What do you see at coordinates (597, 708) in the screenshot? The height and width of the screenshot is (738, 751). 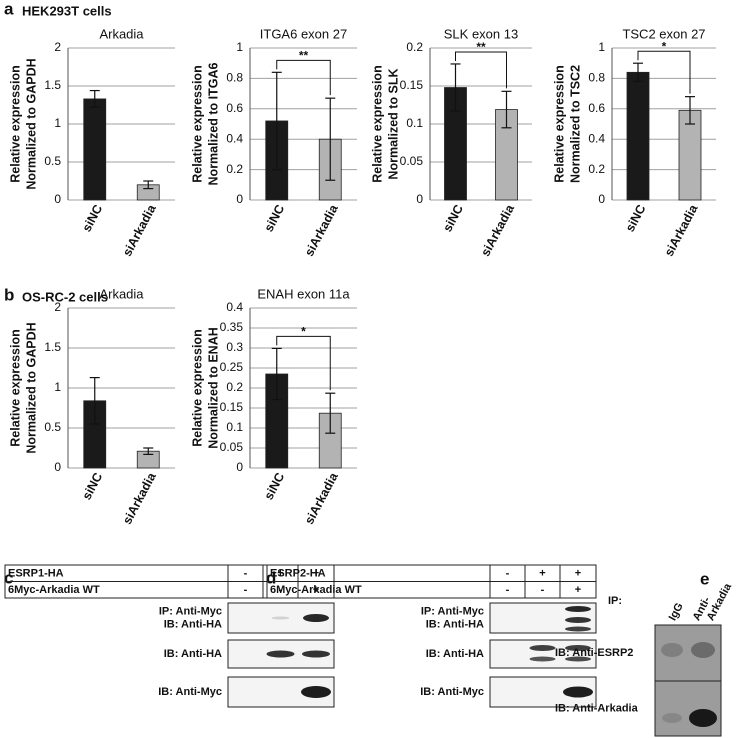 I see `strip-label: IB: Anti-Arkadia` at bounding box center [597, 708].